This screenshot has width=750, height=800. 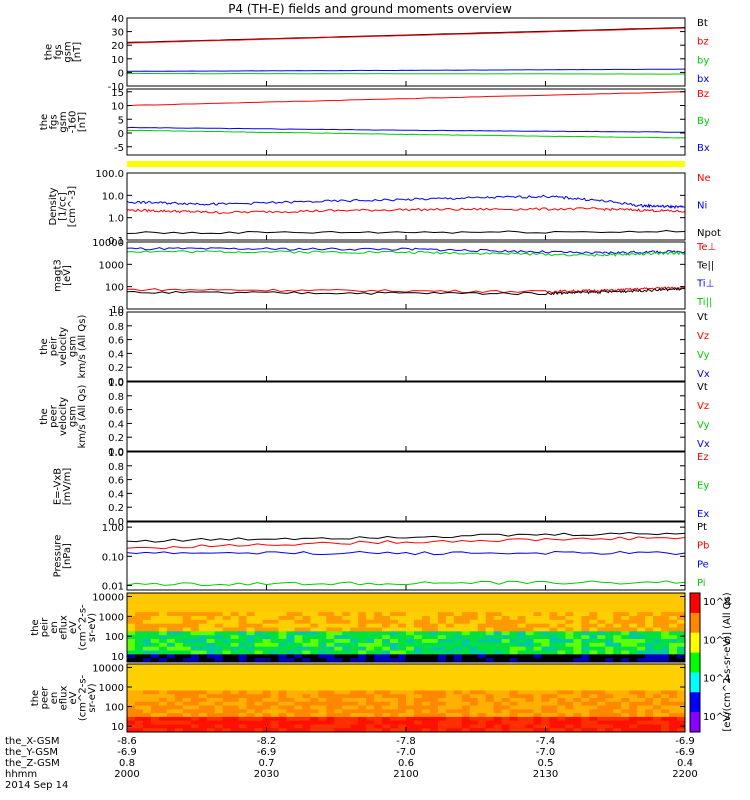 What do you see at coordinates (67, 275) in the screenshot?
I see `y-axis-label: [eV]` at bounding box center [67, 275].